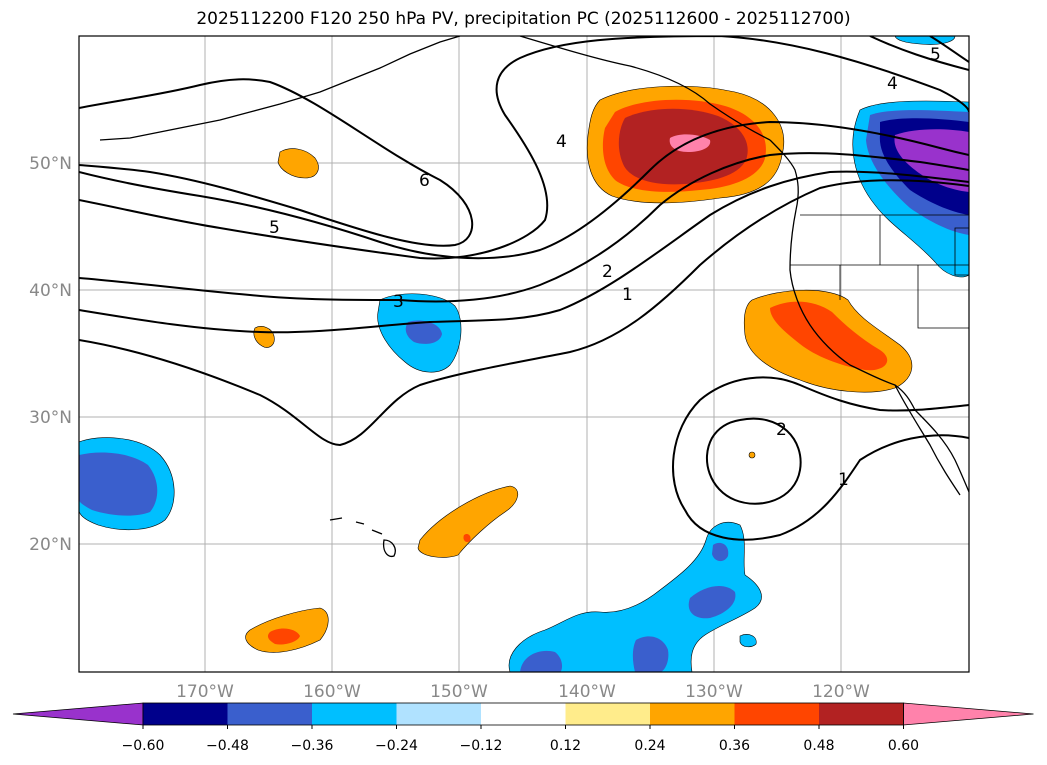  What do you see at coordinates (627, 295) in the screenshot?
I see `contour-label-1: 1` at bounding box center [627, 295].